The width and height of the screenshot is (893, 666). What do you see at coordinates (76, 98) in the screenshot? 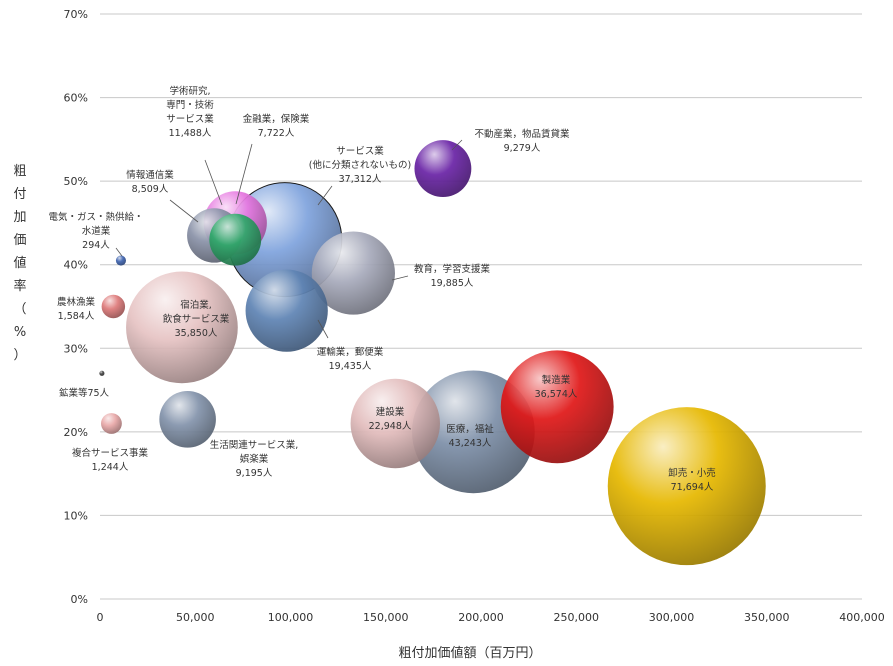
I see `y-tick-label: 60%` at bounding box center [76, 98].